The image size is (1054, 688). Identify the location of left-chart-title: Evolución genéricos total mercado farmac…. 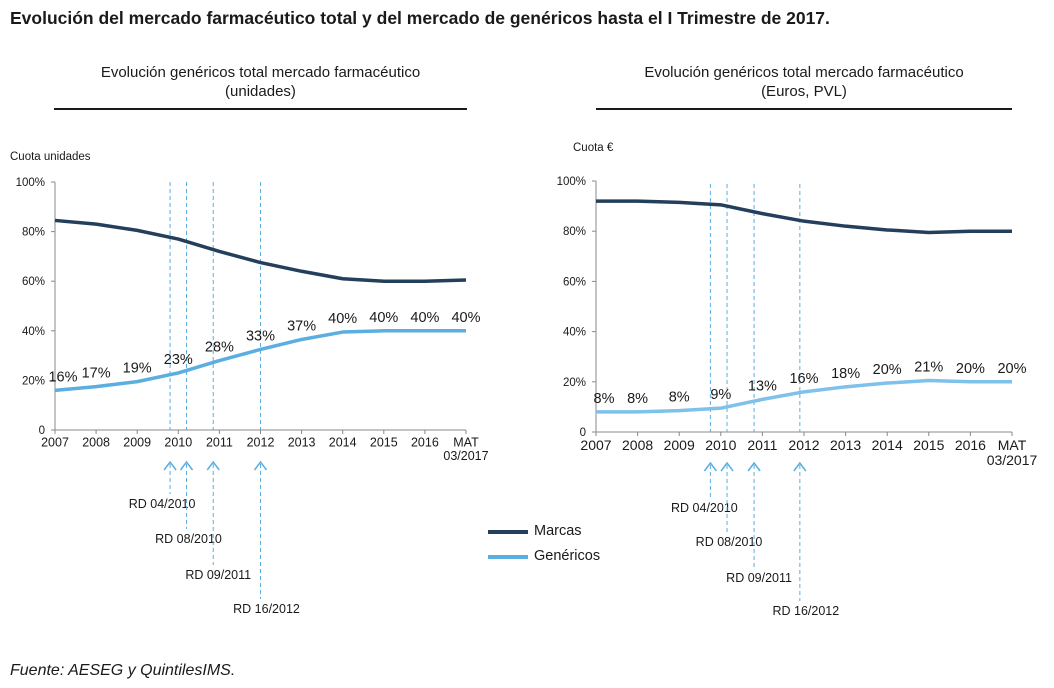
(260, 72).